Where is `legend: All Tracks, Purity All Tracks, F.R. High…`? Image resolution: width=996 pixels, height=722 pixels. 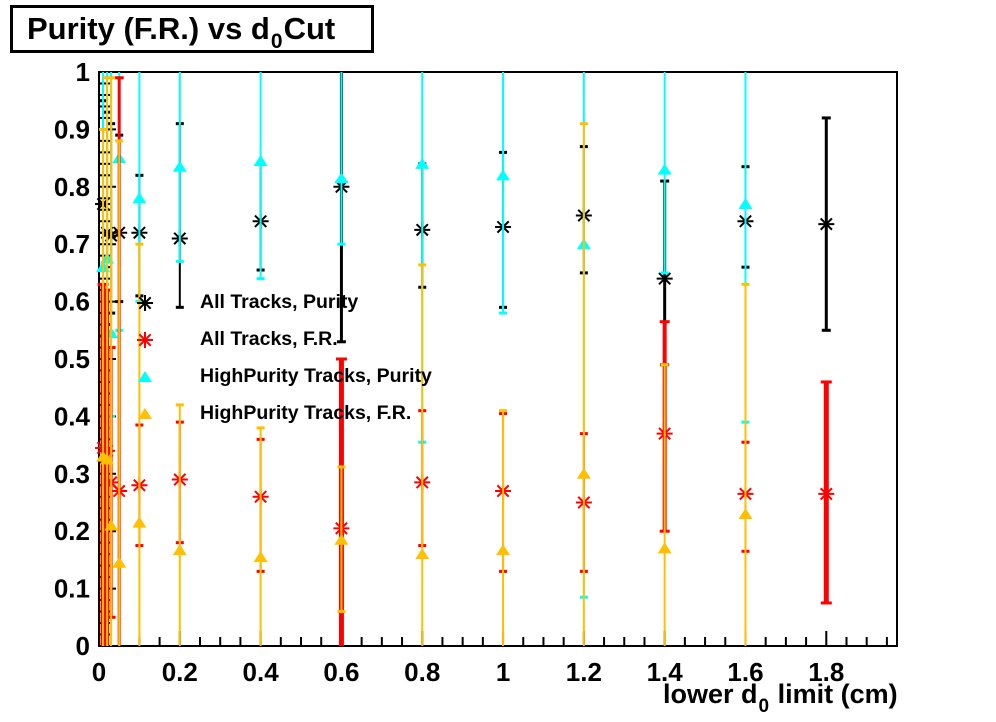
legend: All Tracks, Purity All Tracks, F.R. High… is located at coordinates (281, 358).